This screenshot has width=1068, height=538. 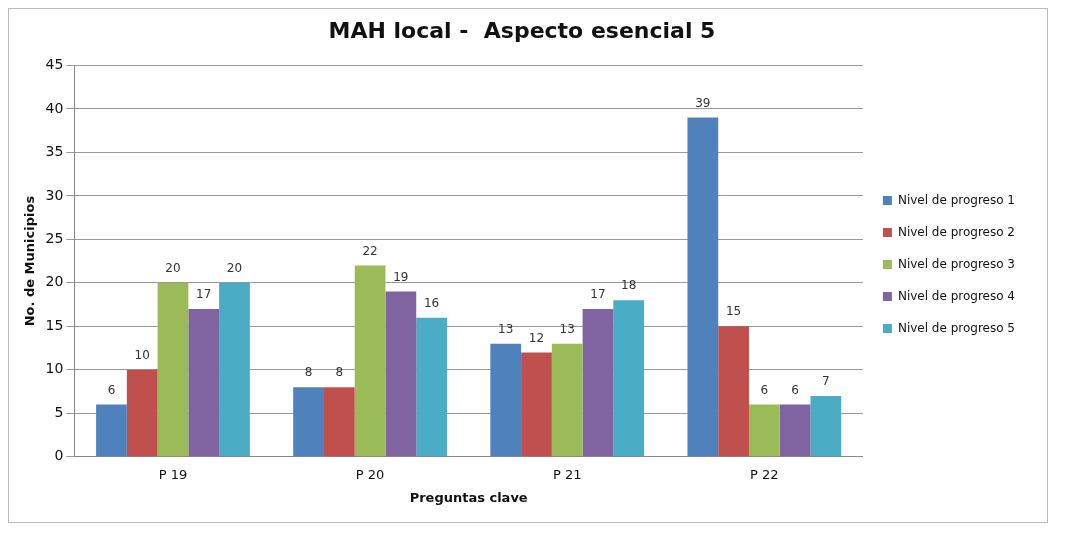 I want to click on y-tick-label: 40, so click(x=54, y=107).